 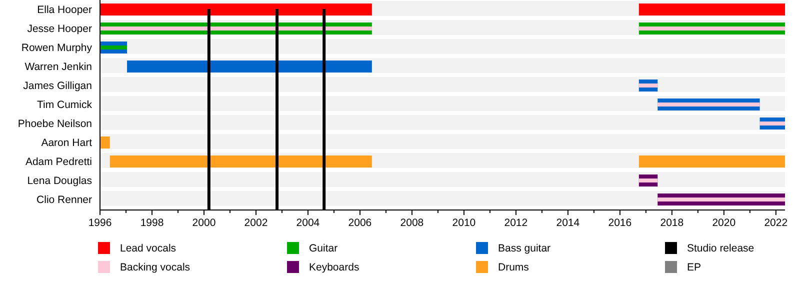 I want to click on legend-label: Drums, so click(x=513, y=268).